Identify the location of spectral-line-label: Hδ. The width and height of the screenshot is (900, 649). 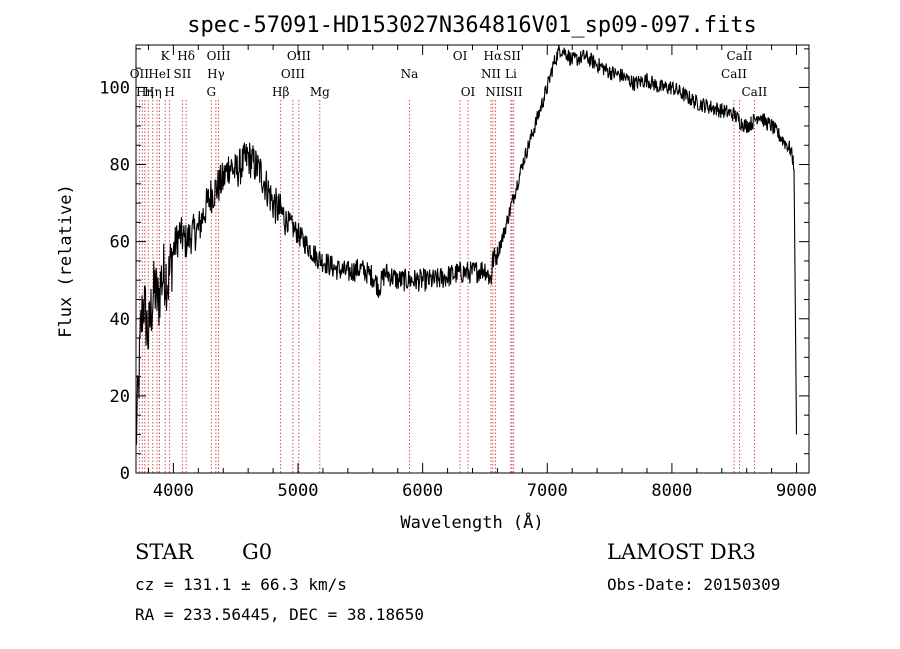
(186, 56).